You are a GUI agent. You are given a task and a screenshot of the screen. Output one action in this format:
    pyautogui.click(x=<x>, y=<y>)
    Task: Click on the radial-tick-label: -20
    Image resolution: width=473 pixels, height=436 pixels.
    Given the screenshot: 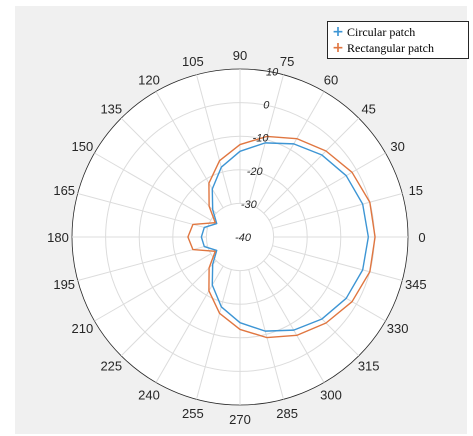 What is the action you would take?
    pyautogui.click(x=255, y=172)
    